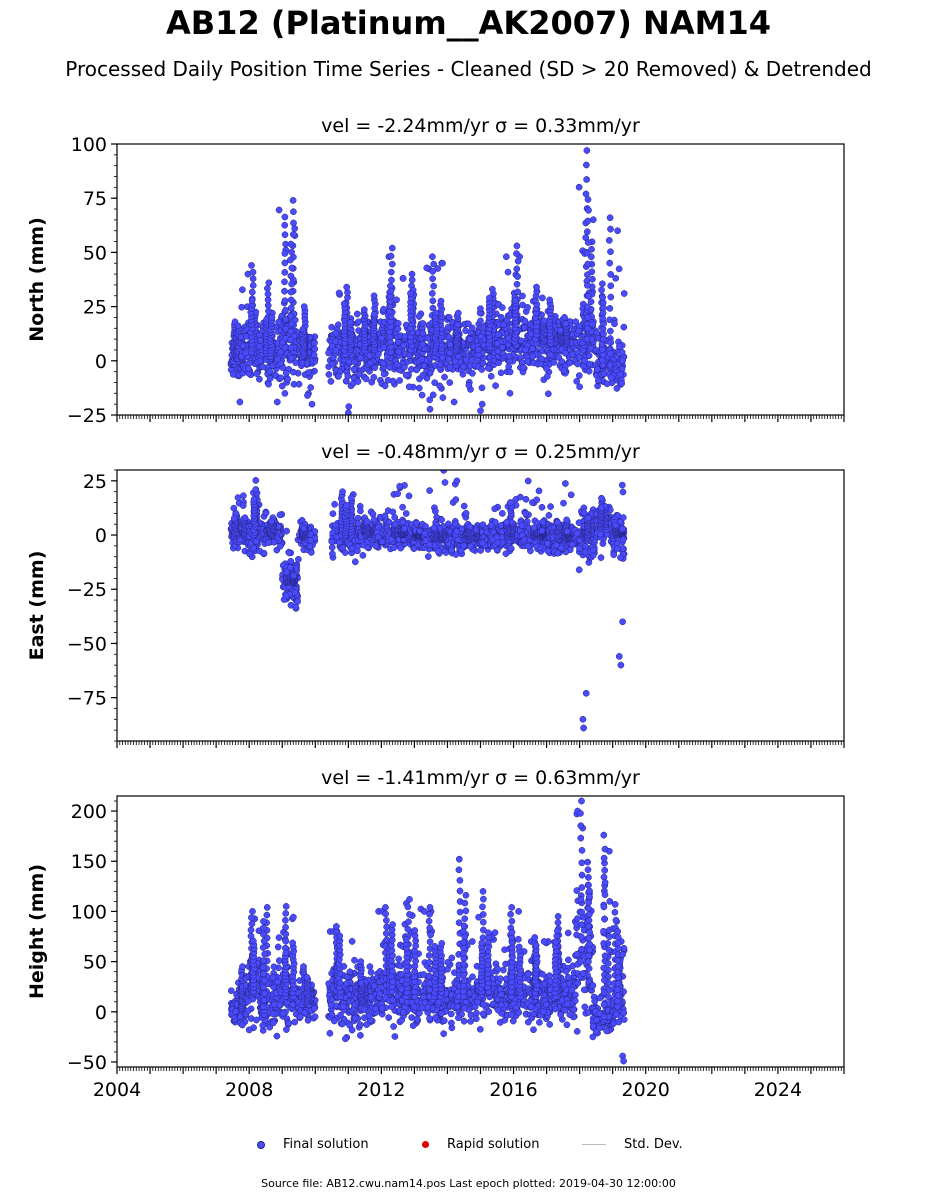  I want to click on y-tick-label: 100, so click(89, 145).